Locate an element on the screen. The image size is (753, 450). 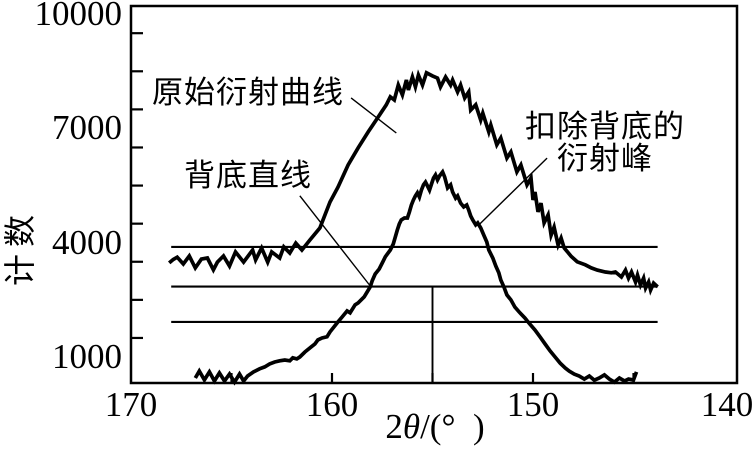
annotation-background-line: 背底直线 is located at coordinates (248, 175).